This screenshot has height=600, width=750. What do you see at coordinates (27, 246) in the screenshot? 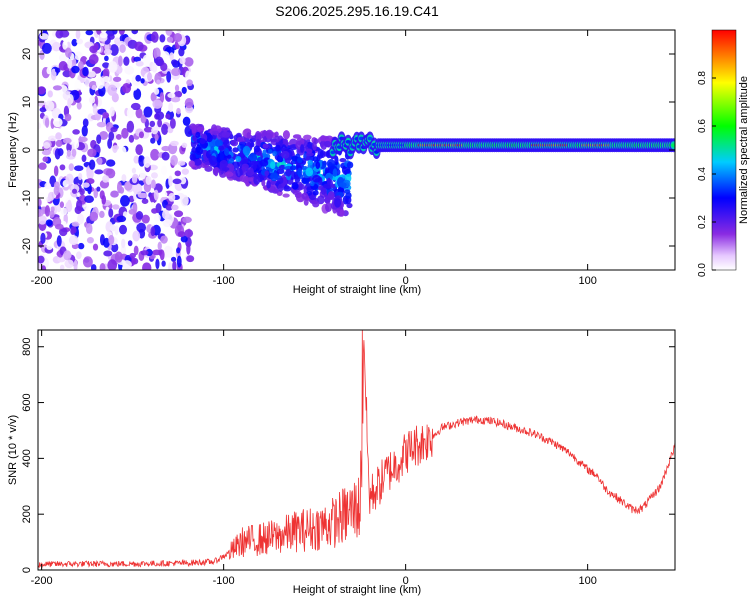
I see `spectrogram-y-tick-label: -20` at bounding box center [27, 246].